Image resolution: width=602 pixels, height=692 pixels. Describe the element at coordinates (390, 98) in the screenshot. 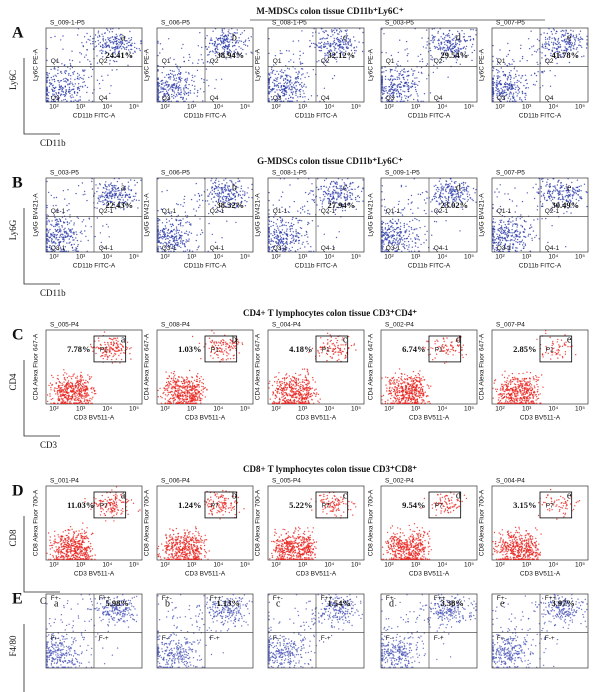

I see `gate-label: Q3` at that location.